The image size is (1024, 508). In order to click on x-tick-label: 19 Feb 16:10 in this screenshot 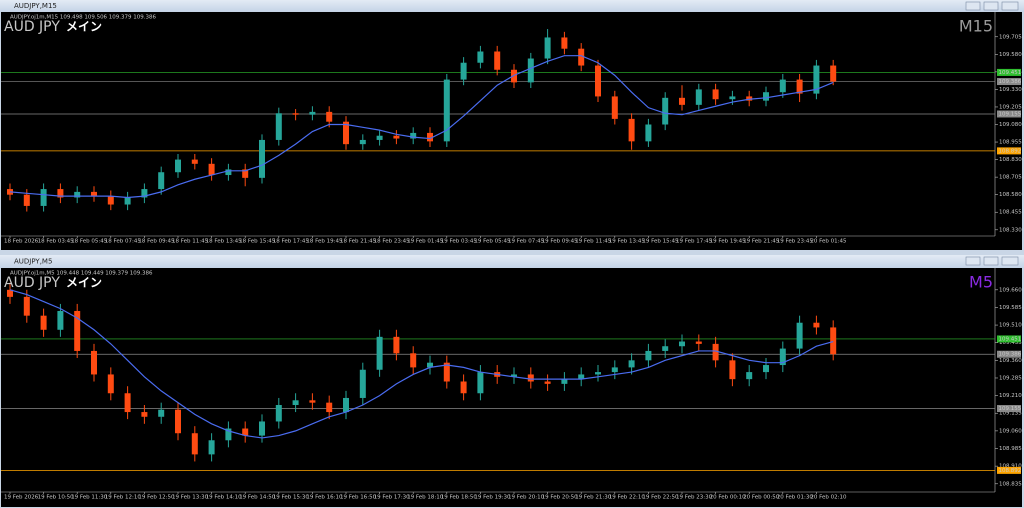, I will do `click(324, 498)`.